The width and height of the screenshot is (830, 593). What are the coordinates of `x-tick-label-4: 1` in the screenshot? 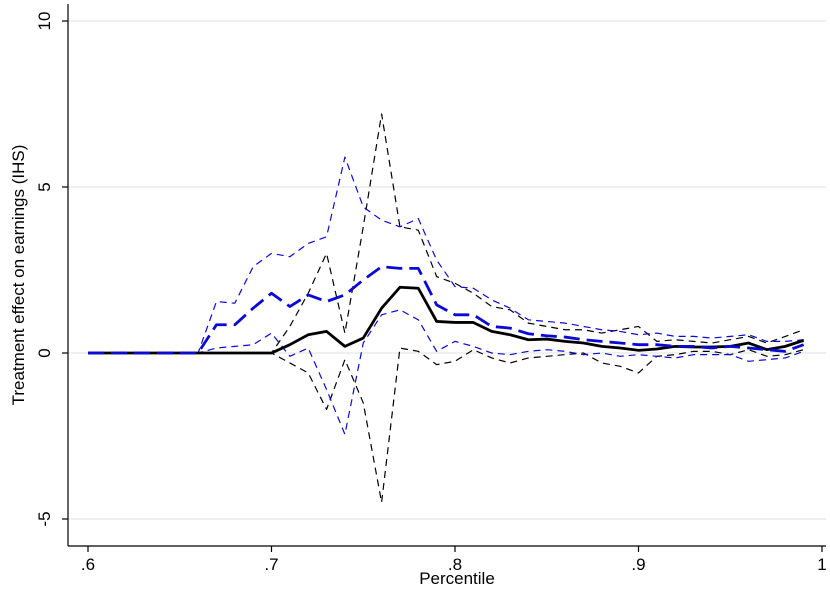 It's located at (821, 564).